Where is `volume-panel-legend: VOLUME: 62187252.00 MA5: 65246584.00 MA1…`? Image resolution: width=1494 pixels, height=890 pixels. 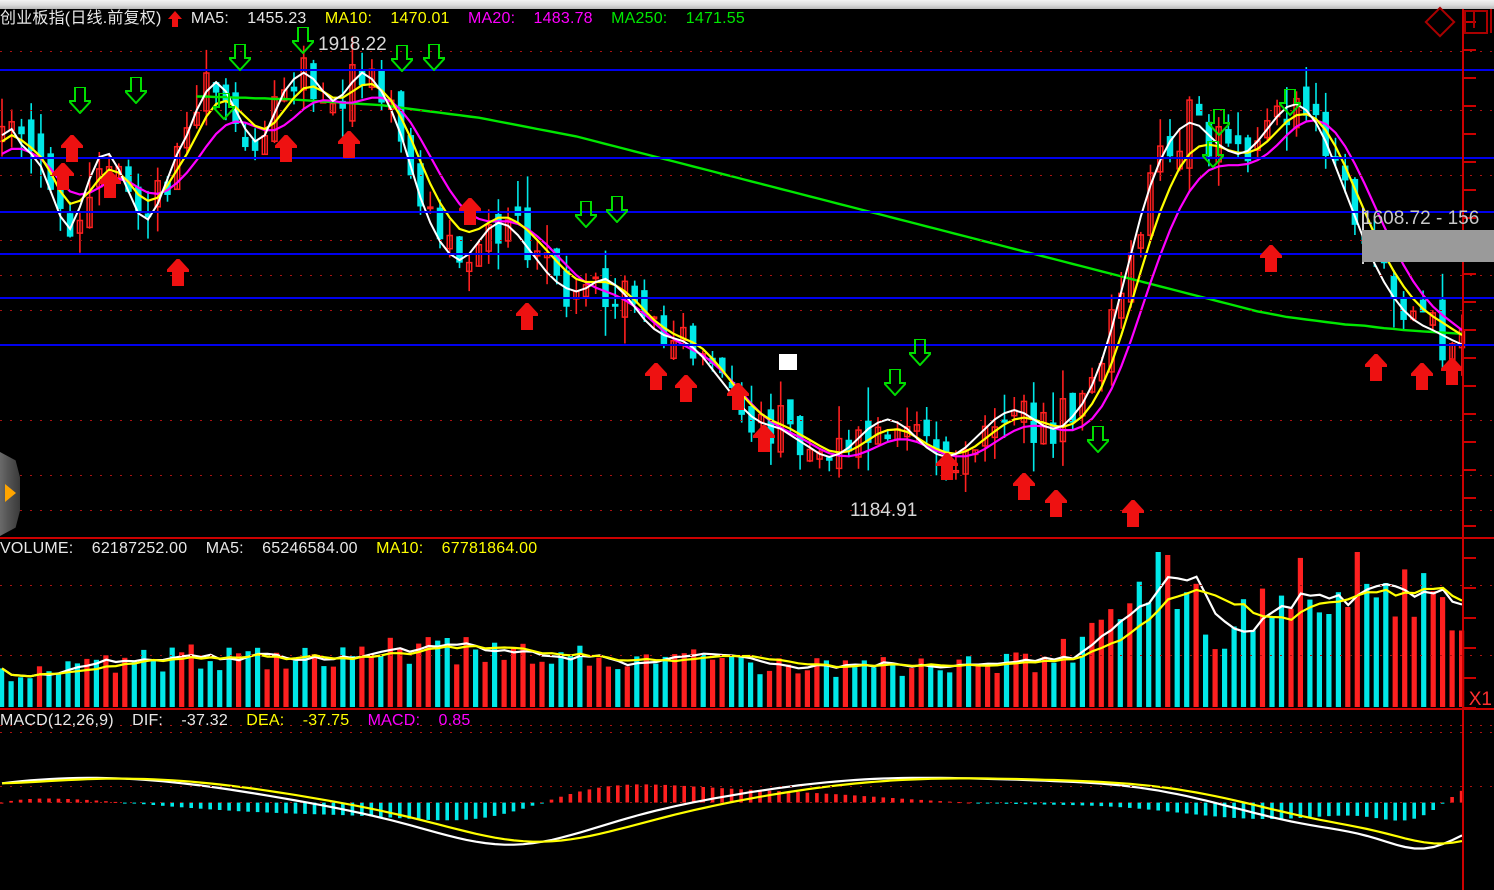 volume-panel-legend: VOLUME: 62187252.00 MA5: 65246584.00 MA1… is located at coordinates (268, 549).